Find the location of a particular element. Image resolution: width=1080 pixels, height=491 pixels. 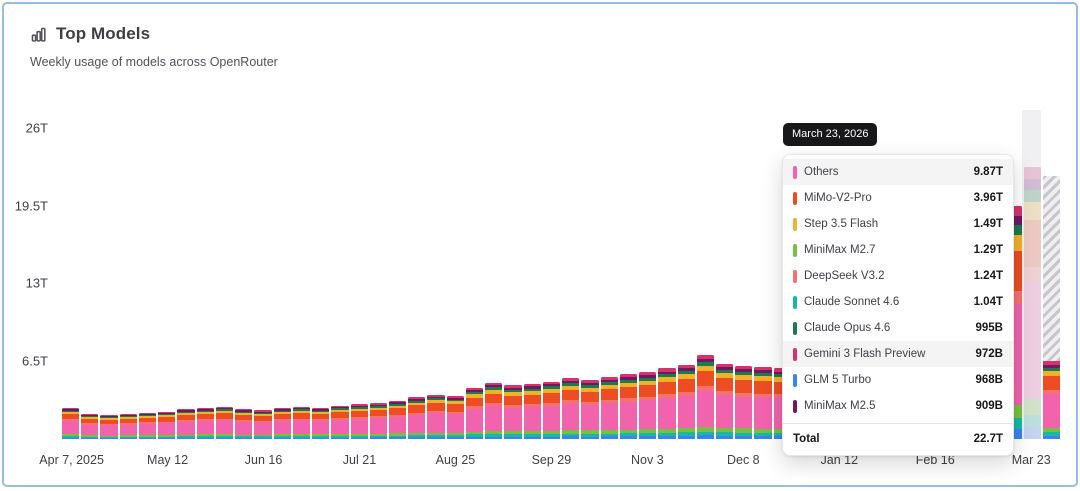

model-value: 995B is located at coordinates (989, 328).